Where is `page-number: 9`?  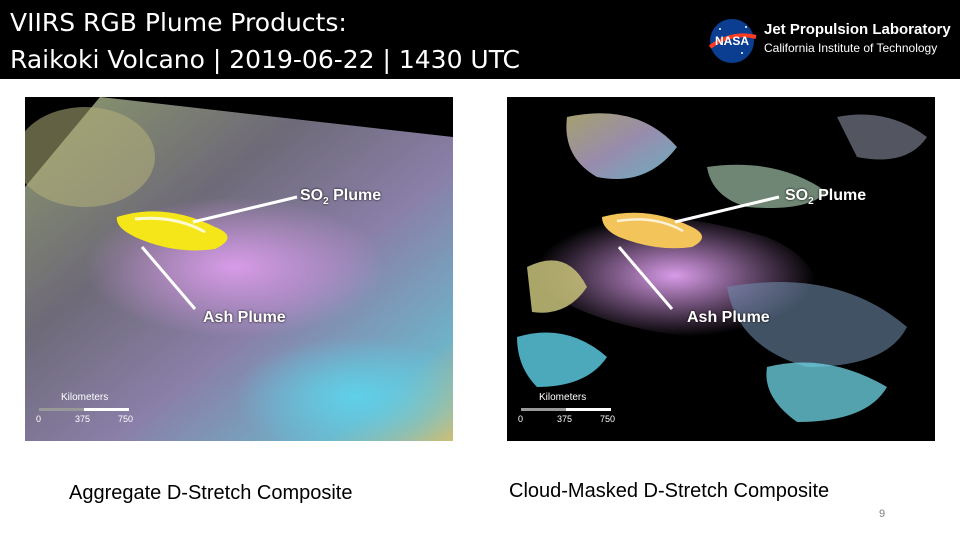 page-number: 9 is located at coordinates (882, 514).